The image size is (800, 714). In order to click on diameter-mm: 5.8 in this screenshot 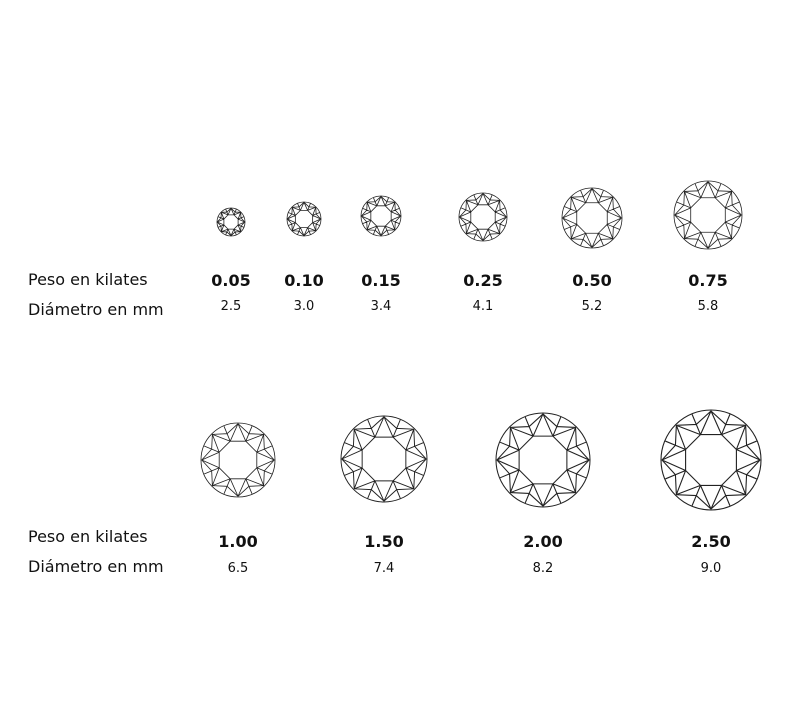, I will do `click(708, 306)`.